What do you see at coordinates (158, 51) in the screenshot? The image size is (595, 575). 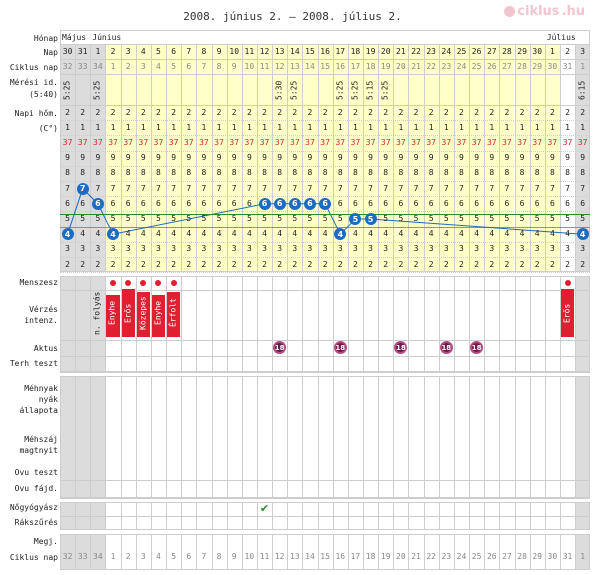 I see `day-number: 5` at bounding box center [158, 51].